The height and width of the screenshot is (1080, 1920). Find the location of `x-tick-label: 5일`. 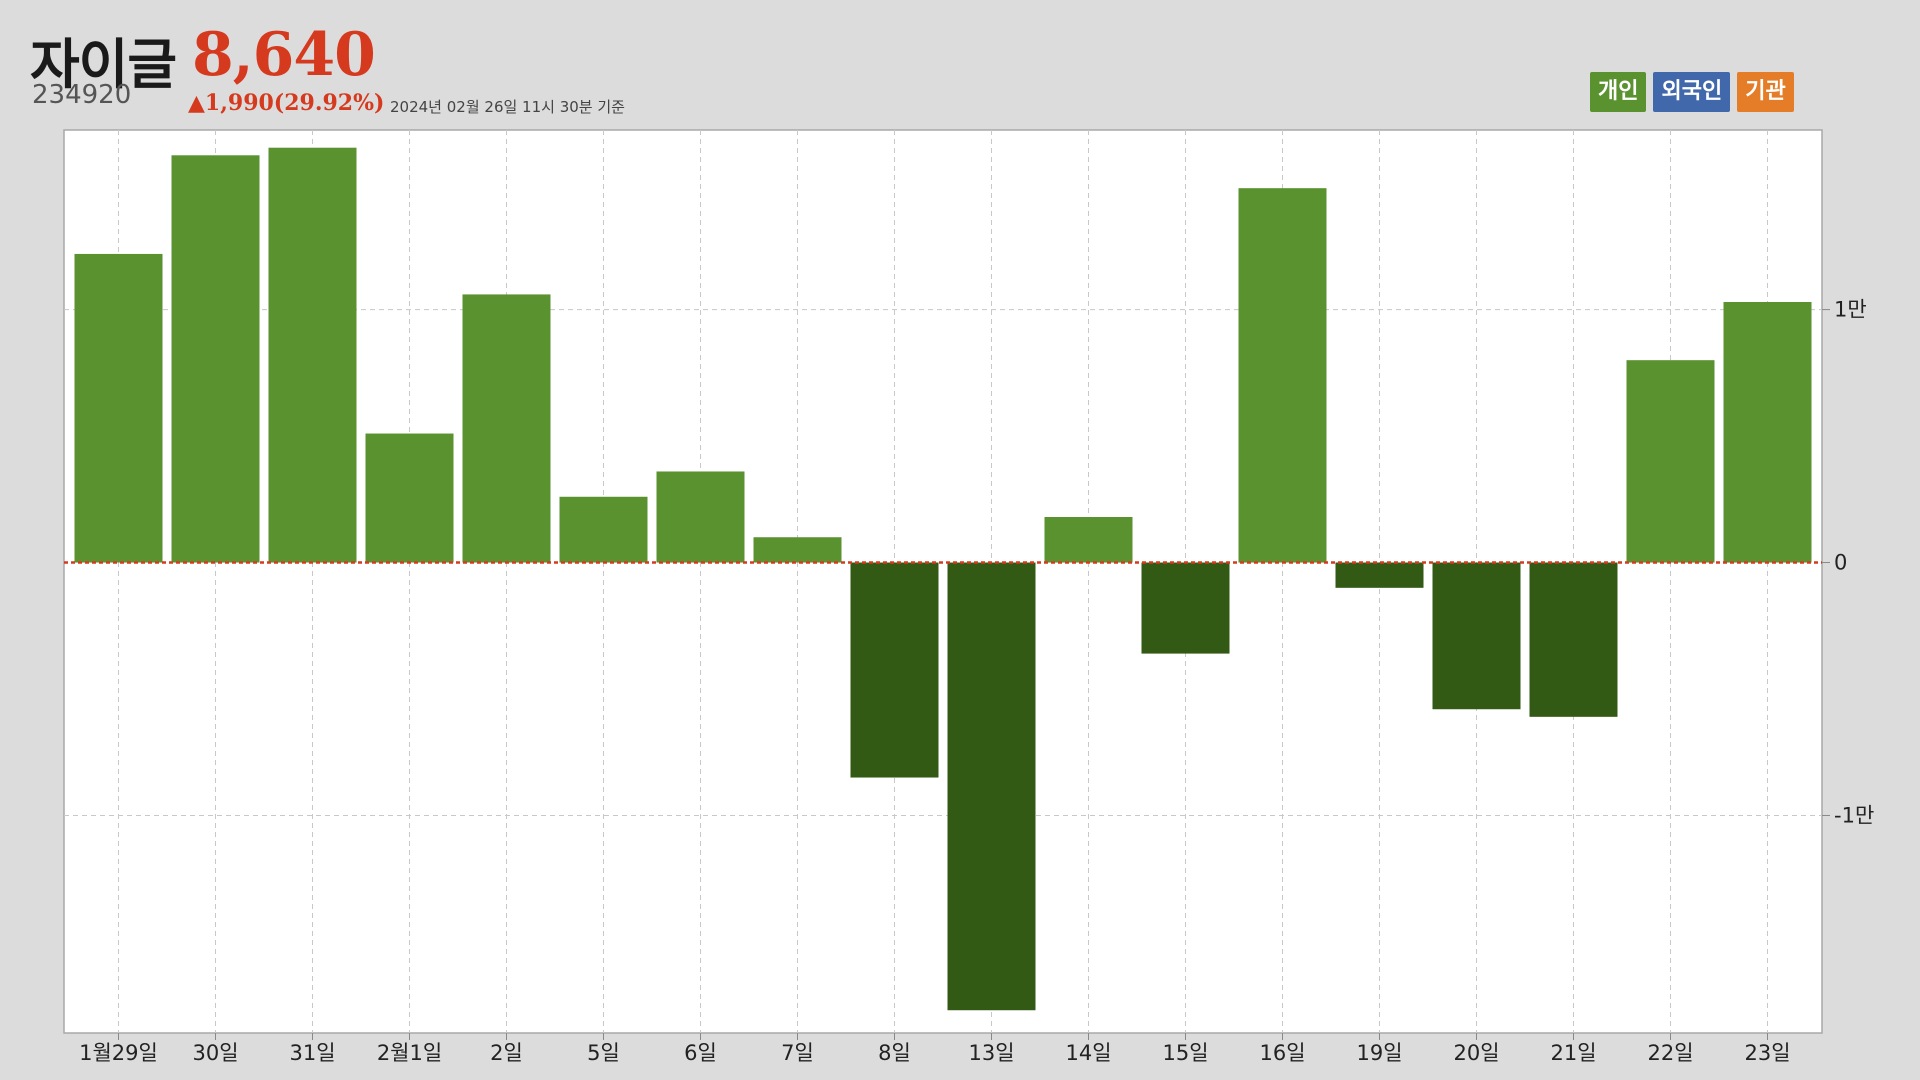

x-tick-label: 5일 is located at coordinates (603, 1053).